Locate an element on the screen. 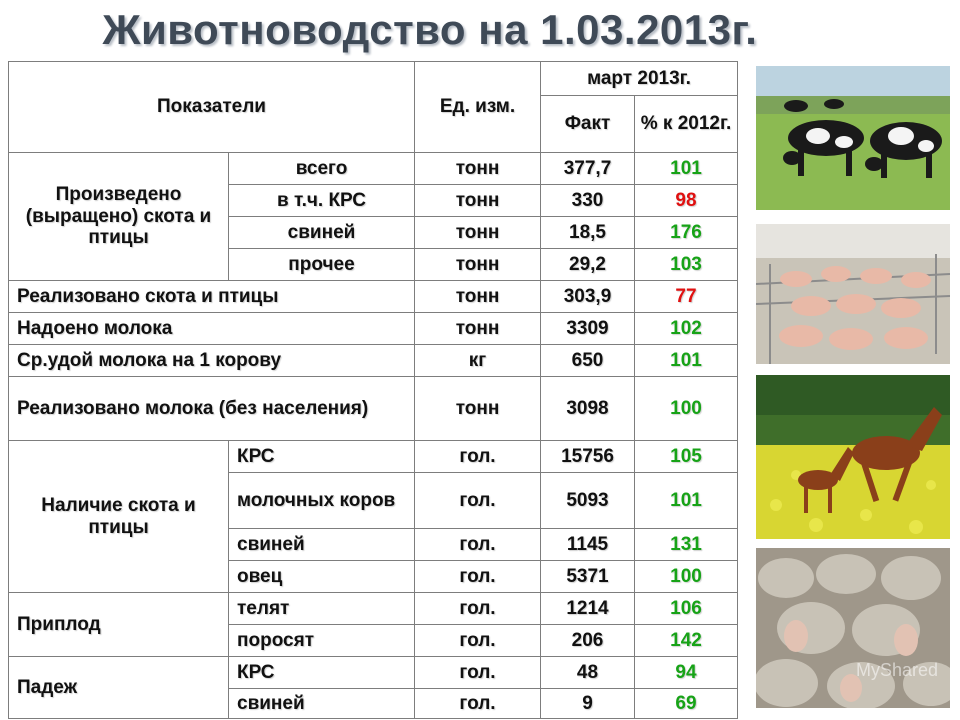 This screenshot has height=720, width=960. row-percent: 176 is located at coordinates (686, 232).